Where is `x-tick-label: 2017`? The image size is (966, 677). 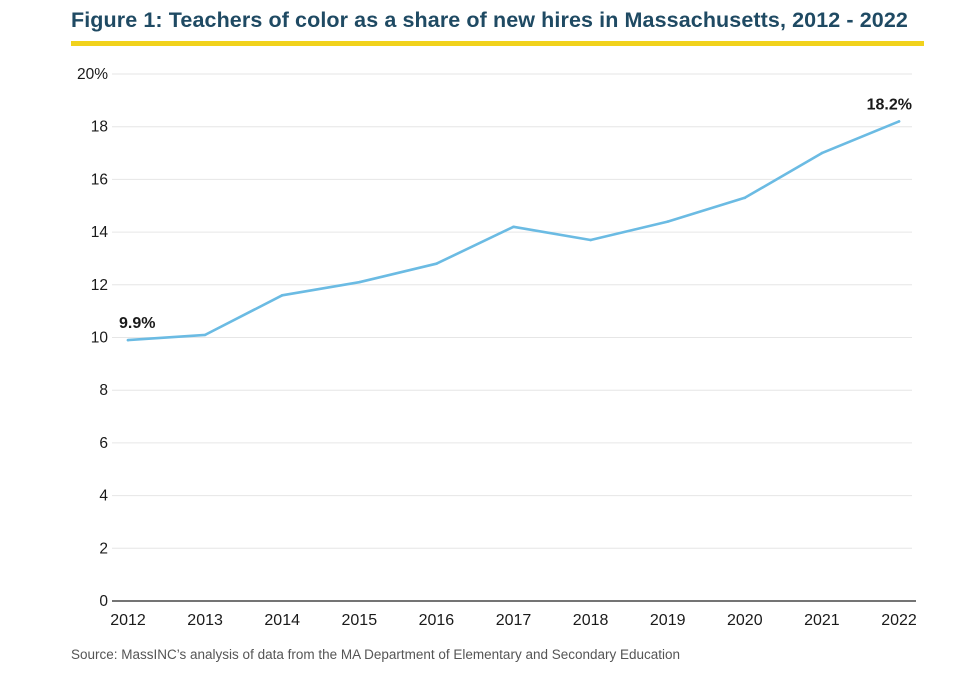
x-tick-label: 2017 is located at coordinates (514, 620).